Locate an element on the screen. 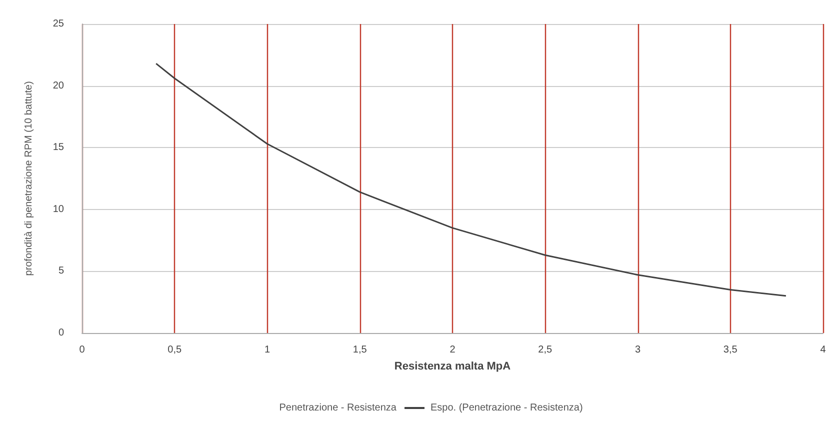 The width and height of the screenshot is (835, 430). x-tick-label: 1 is located at coordinates (267, 350).